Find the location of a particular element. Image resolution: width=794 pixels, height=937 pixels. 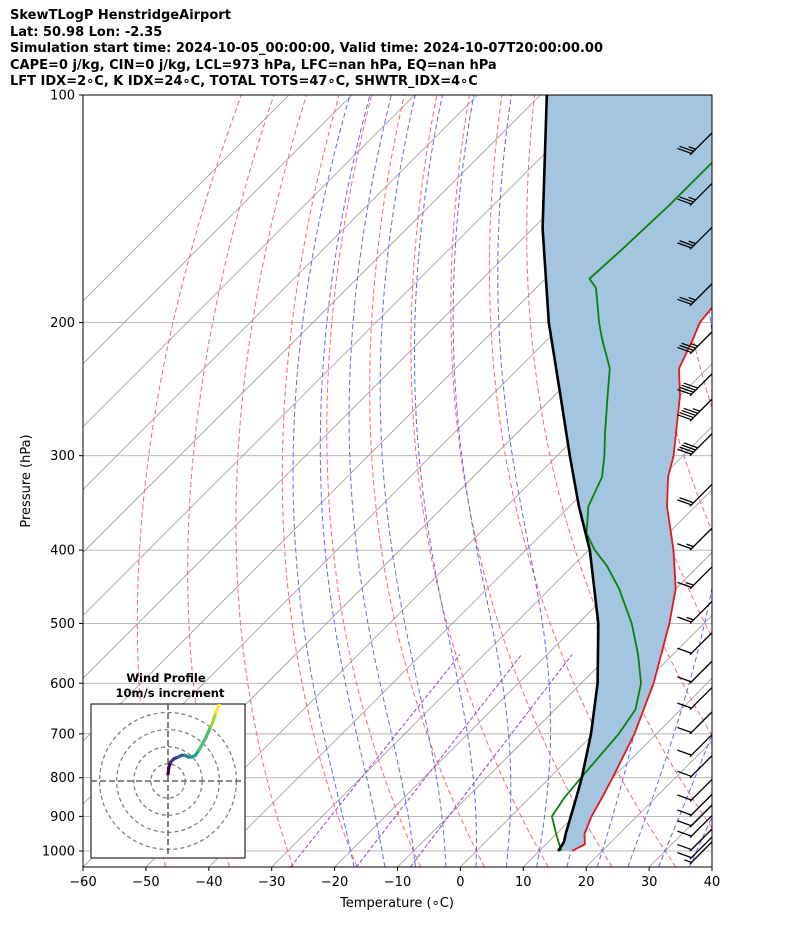

wind-barbs is located at coordinates (695, 498).